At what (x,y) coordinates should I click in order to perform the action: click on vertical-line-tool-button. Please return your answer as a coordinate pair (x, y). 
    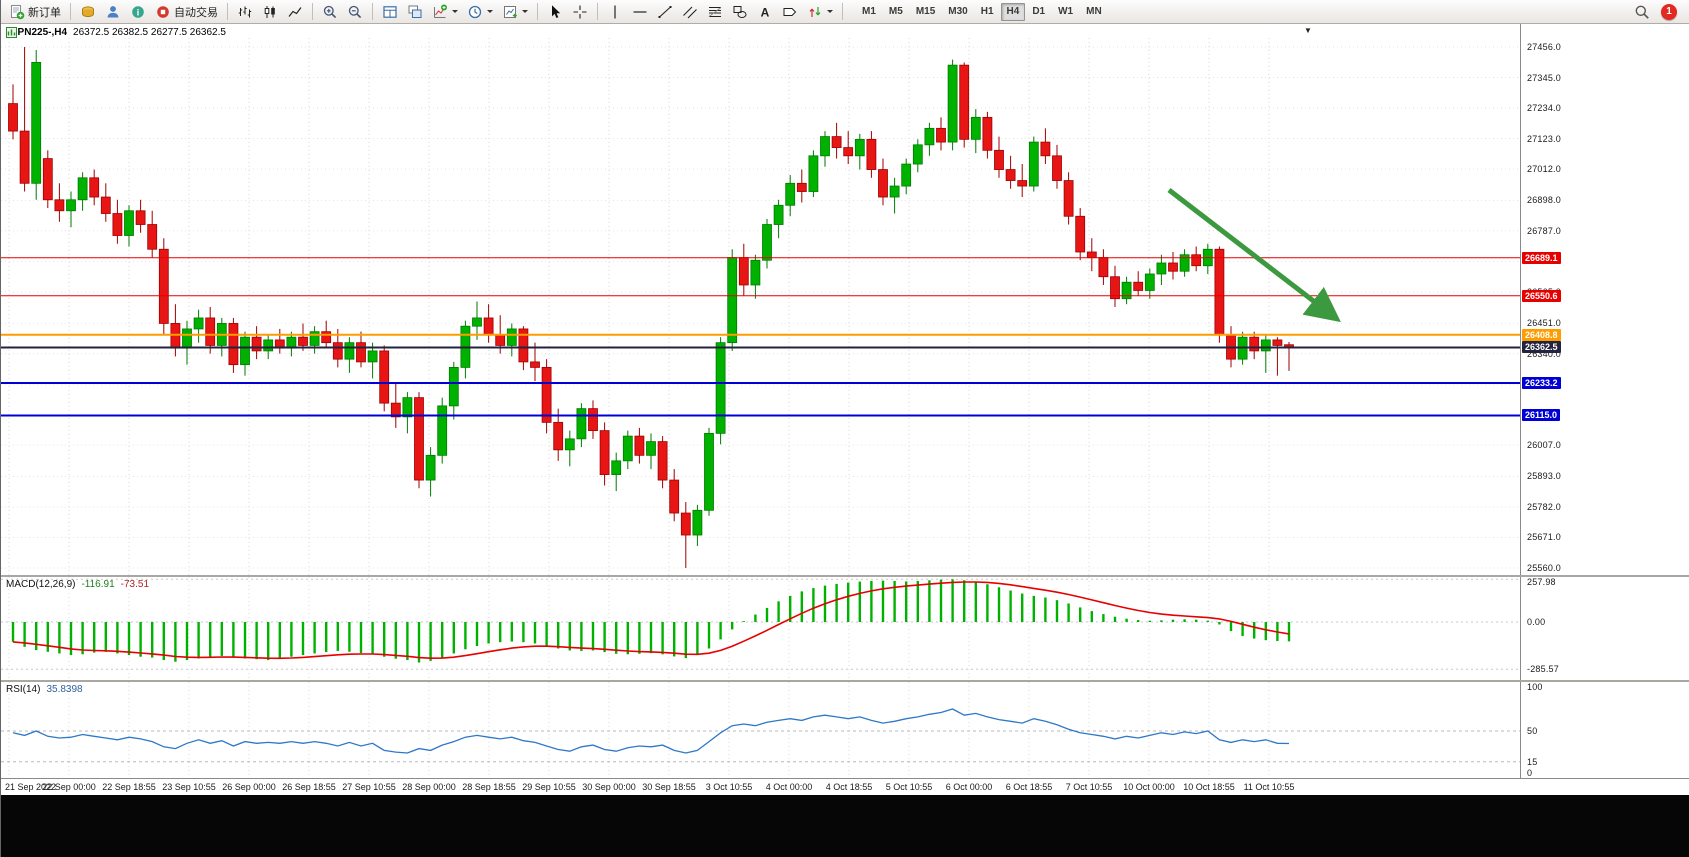
    Looking at the image, I should click on (615, 12).